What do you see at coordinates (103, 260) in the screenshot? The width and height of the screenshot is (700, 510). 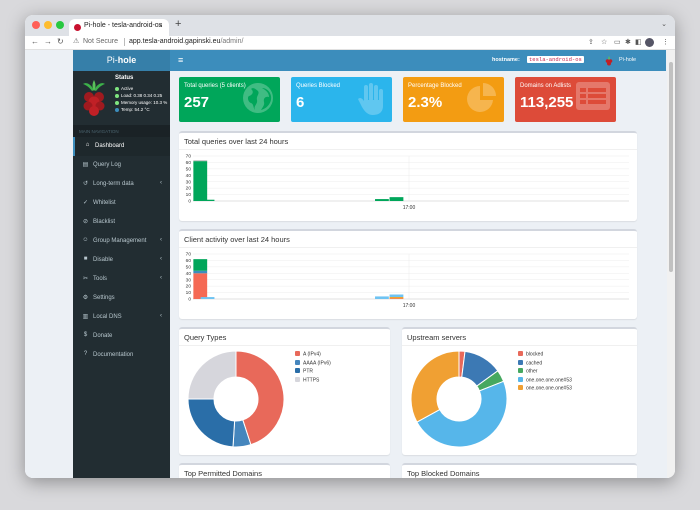 I see `sidebar-item-label: Disable` at bounding box center [103, 260].